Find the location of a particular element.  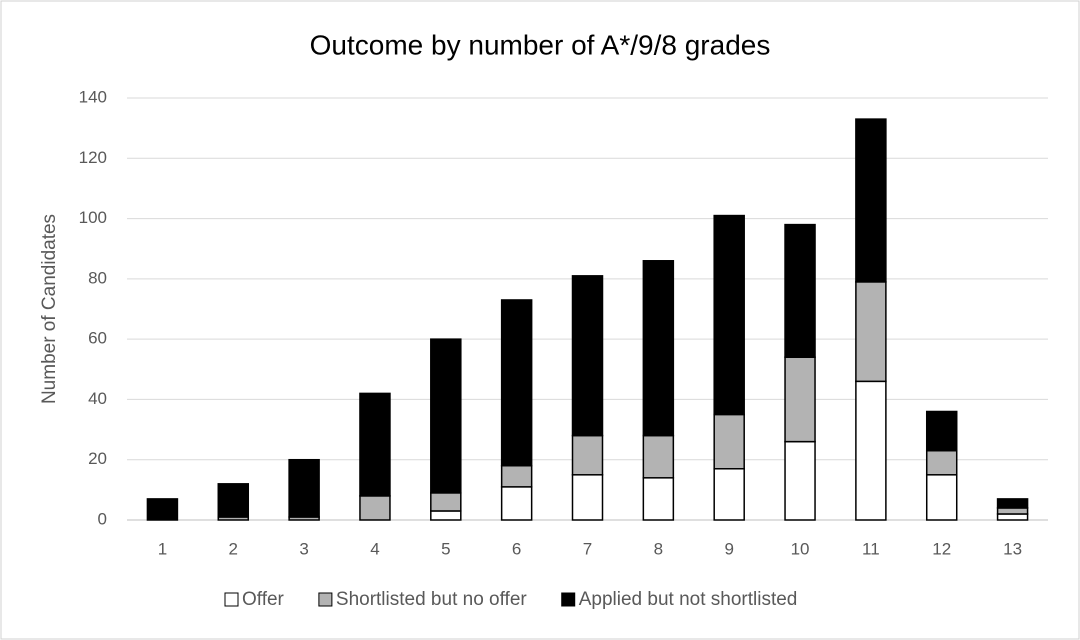

legend-label: Applied but not shortlisted is located at coordinates (688, 599).